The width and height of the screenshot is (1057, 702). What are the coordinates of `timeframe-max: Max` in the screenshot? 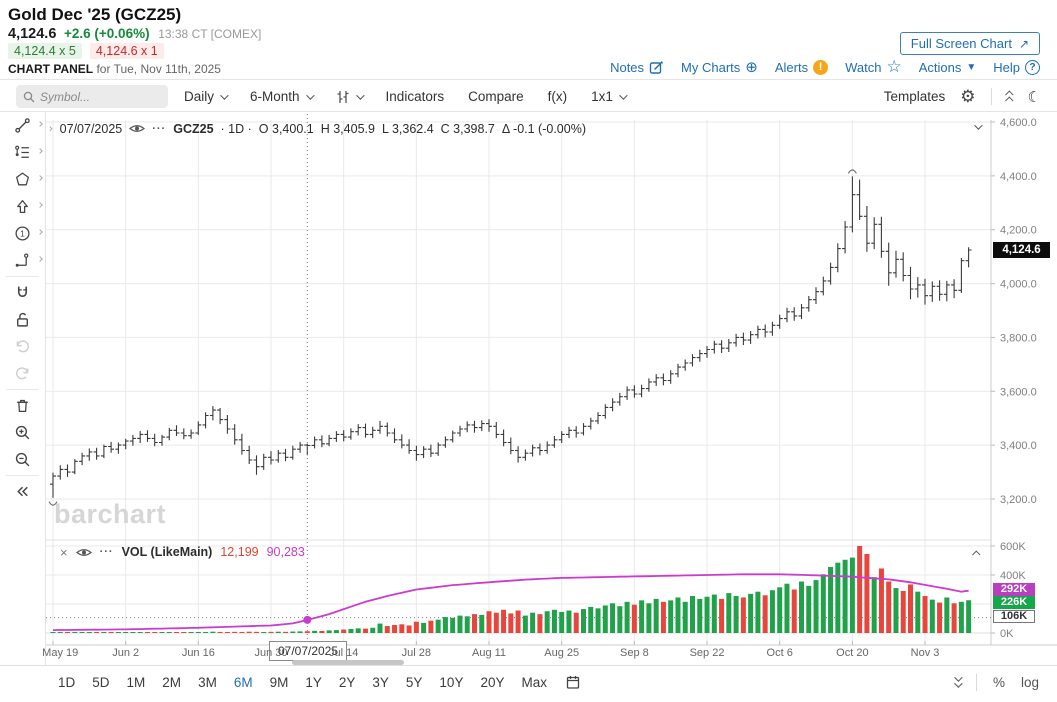 It's located at (534, 682).